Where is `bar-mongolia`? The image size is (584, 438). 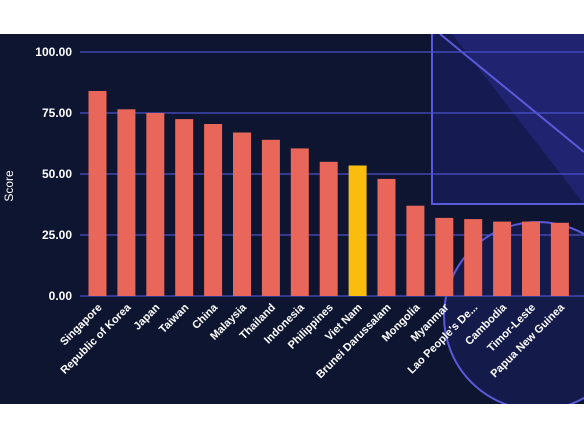 bar-mongolia is located at coordinates (415, 250).